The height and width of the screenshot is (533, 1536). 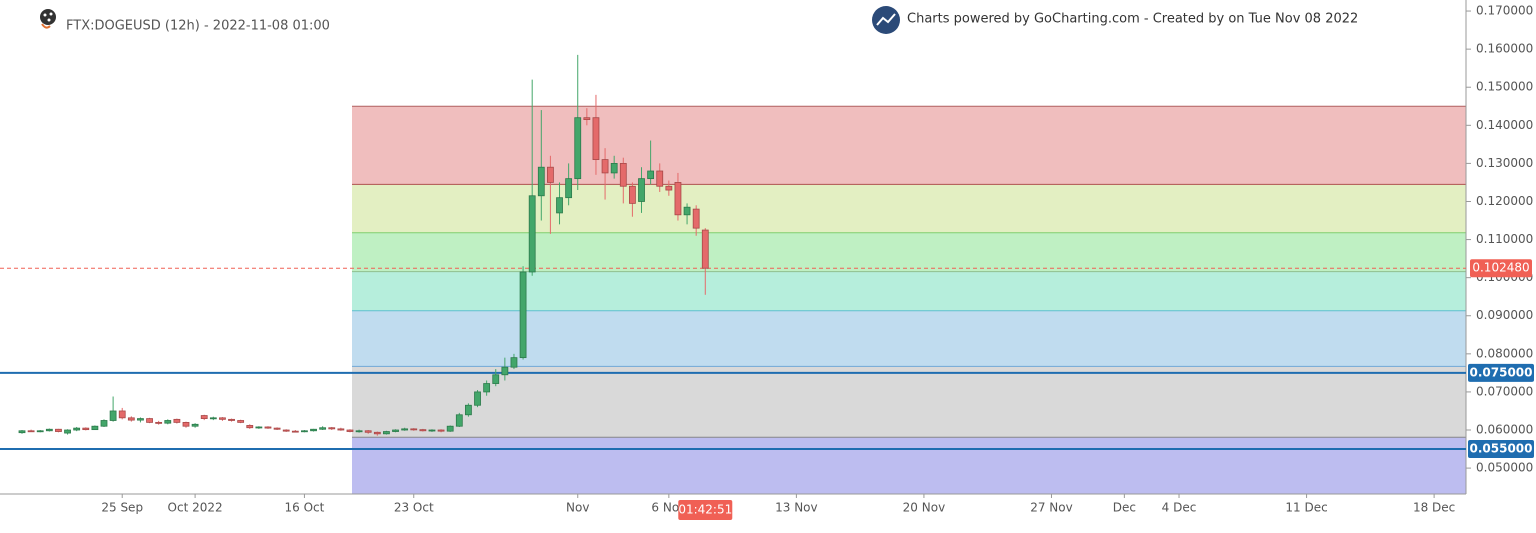 What do you see at coordinates (1504, 353) in the screenshot?
I see `y-tick-label: 0.080000` at bounding box center [1504, 353].